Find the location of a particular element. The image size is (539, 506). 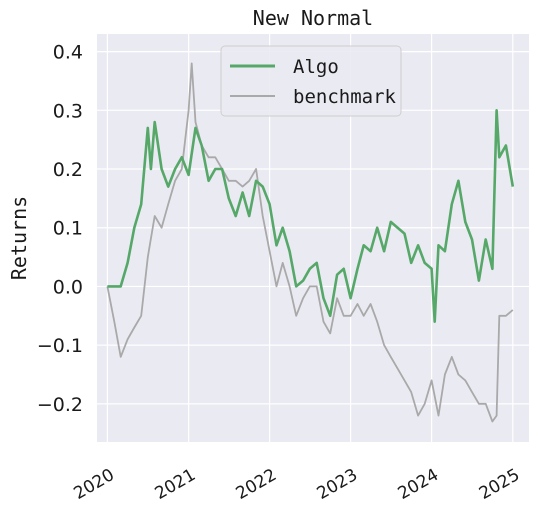

x-tick-label: 2020 is located at coordinates (93, 484).